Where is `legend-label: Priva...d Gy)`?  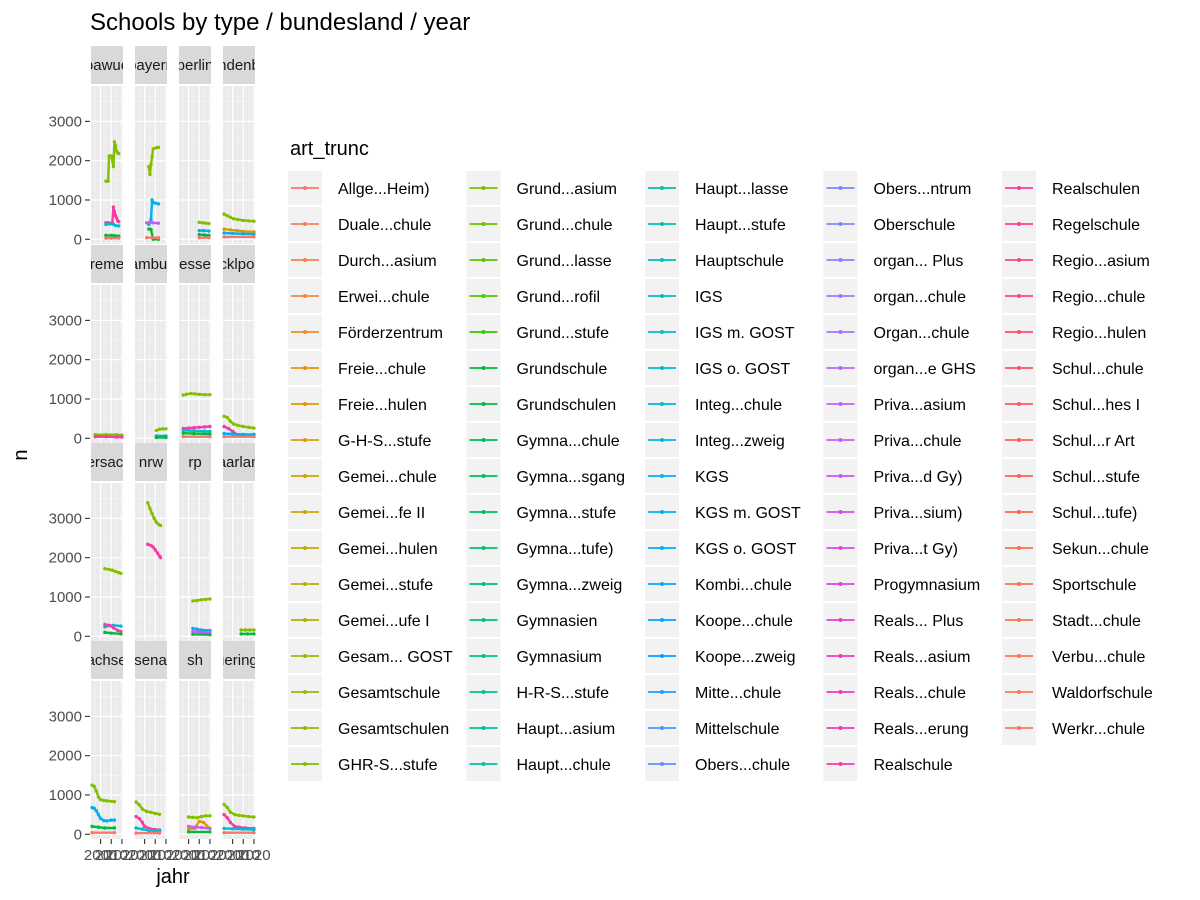
legend-label: Priva...d Gy) is located at coordinates (918, 477).